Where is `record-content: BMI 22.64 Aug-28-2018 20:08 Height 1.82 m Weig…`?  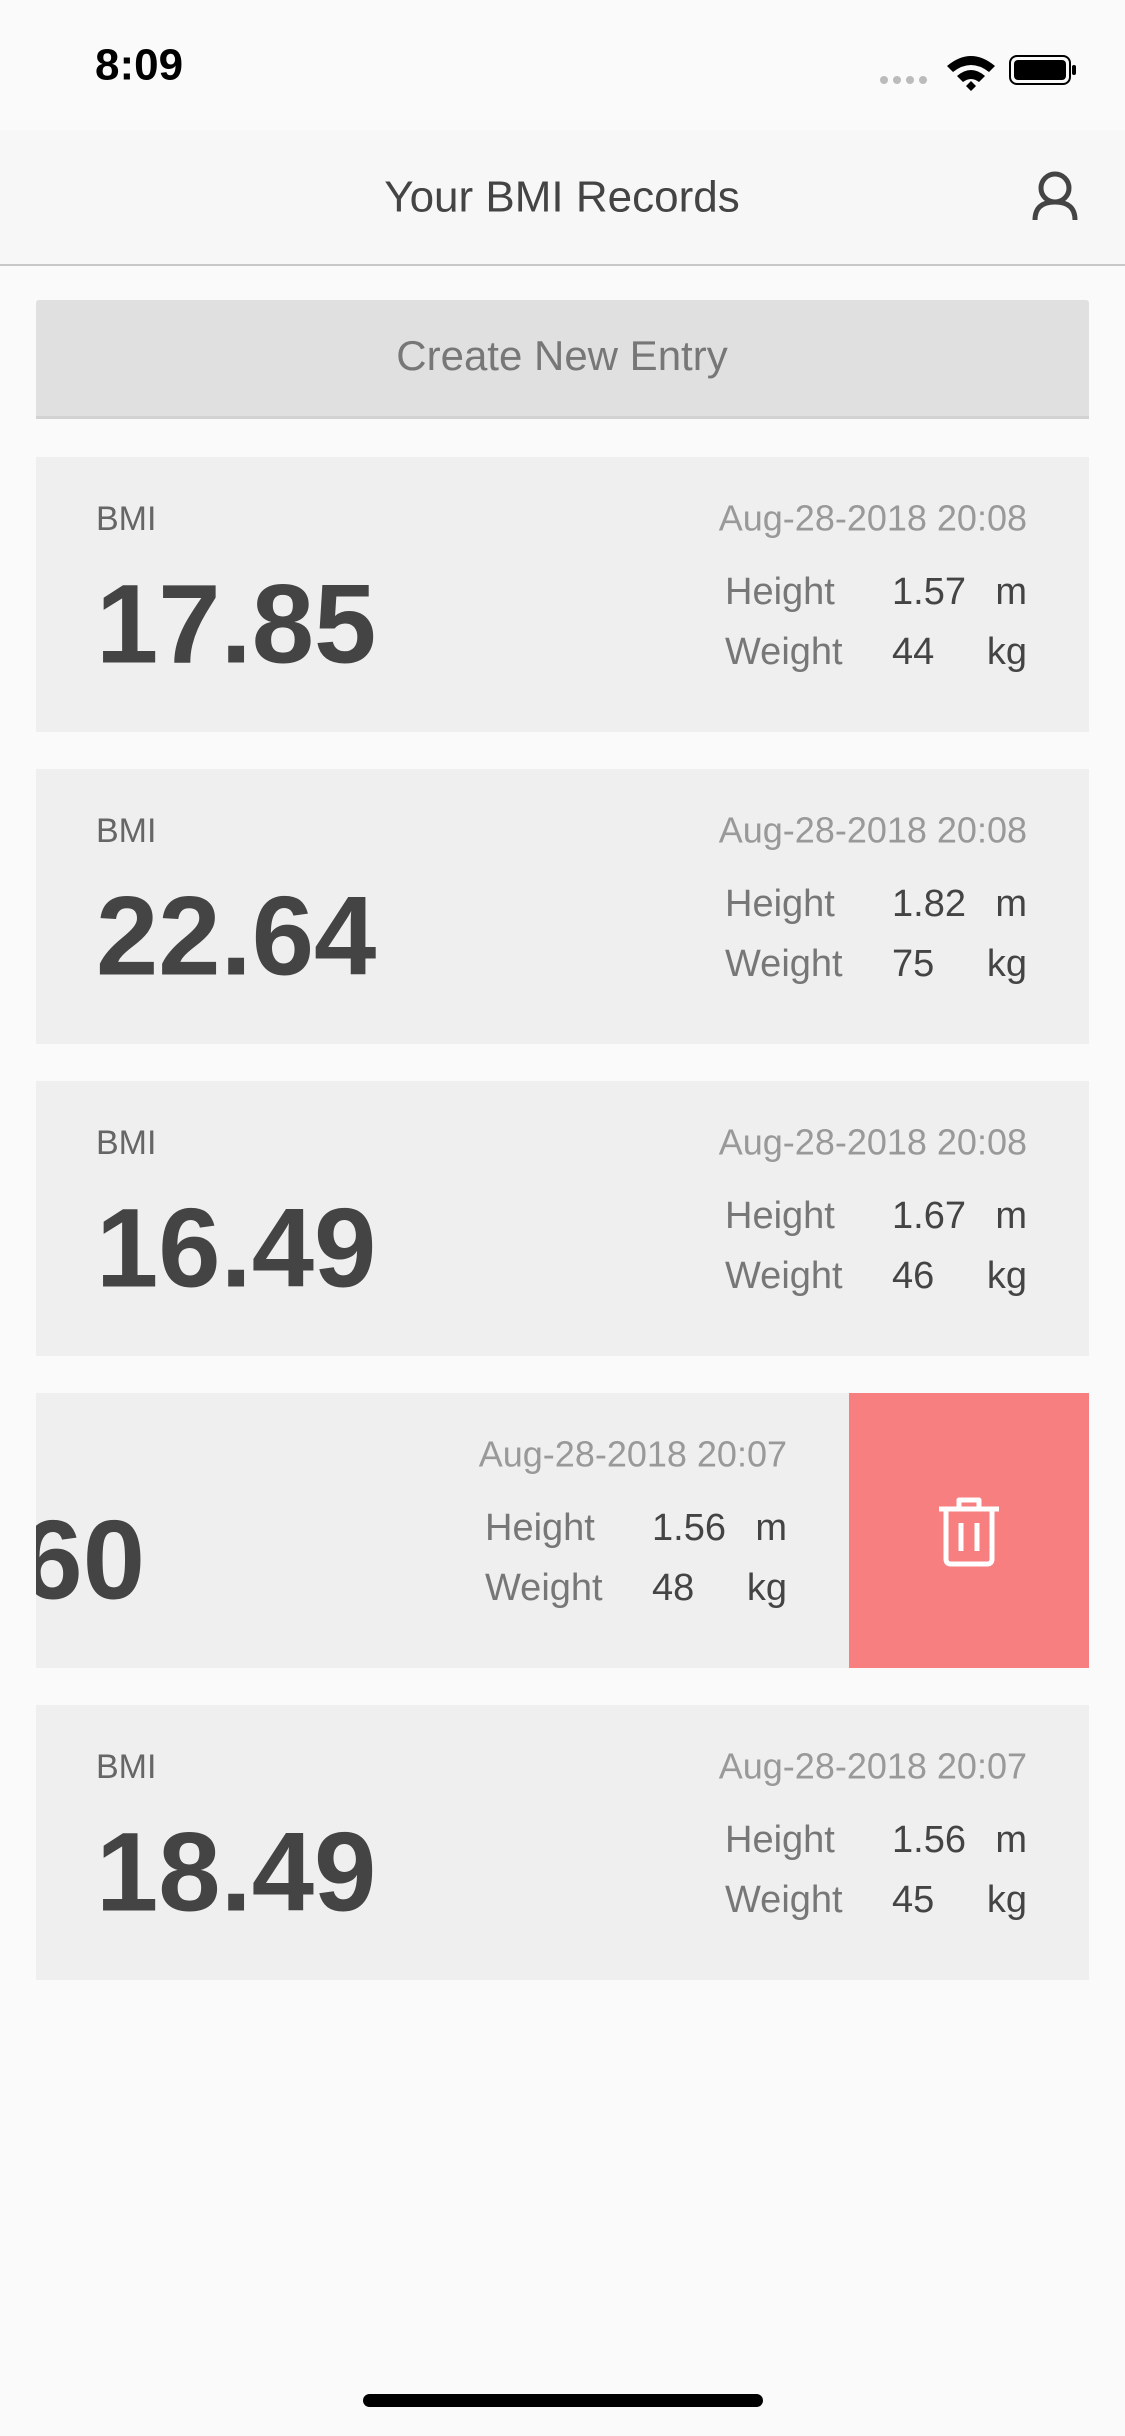
record-content: BMI 22.64 Aug-28-2018 20:08 Height 1.82 m Weig… is located at coordinates (562, 906).